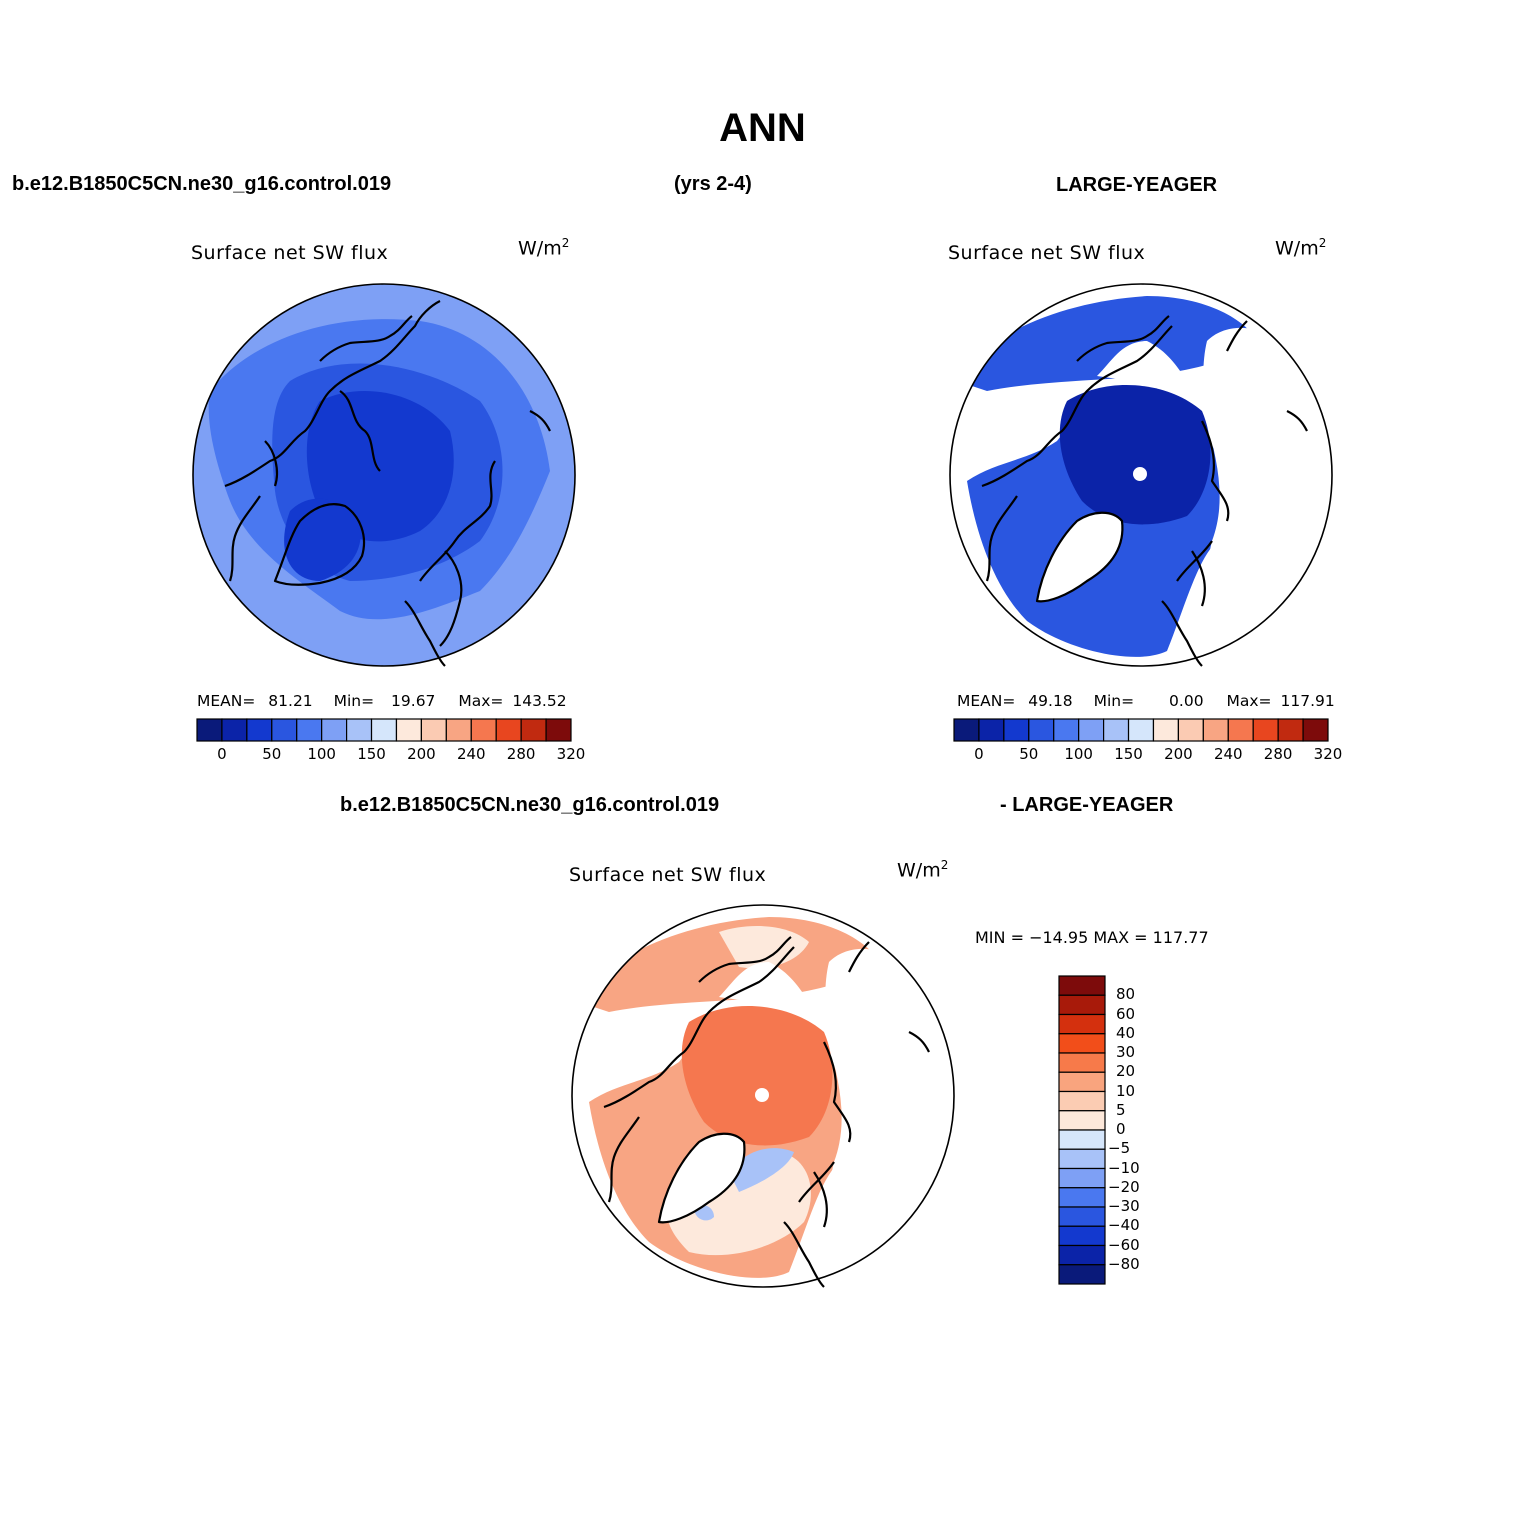 The height and width of the screenshot is (1525, 1525). I want to click on diff-light-atlantic, so click(739, 1204).